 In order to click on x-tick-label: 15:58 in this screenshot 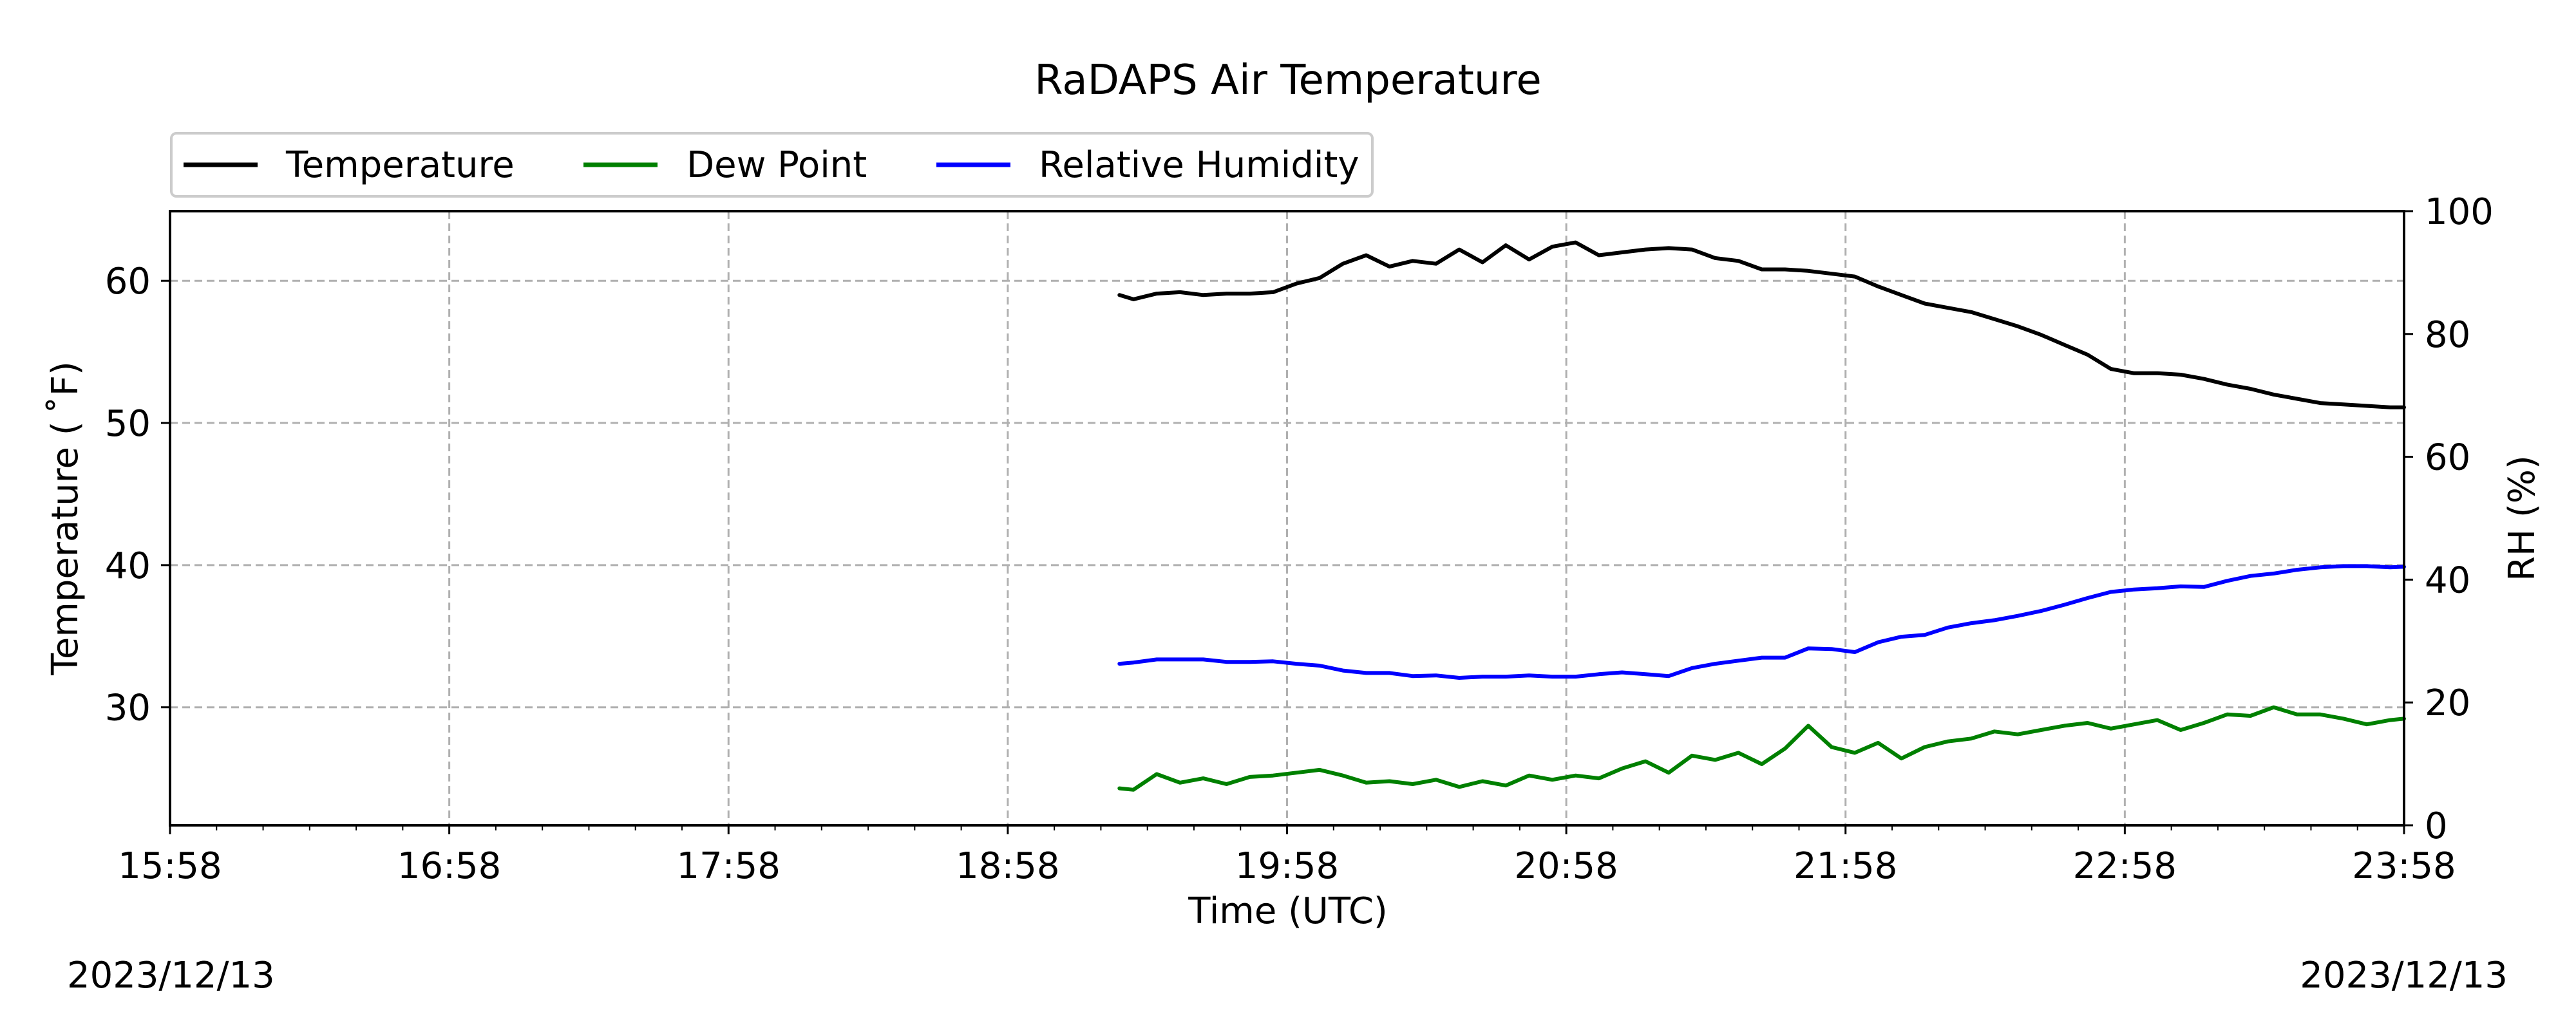, I will do `click(170, 866)`.